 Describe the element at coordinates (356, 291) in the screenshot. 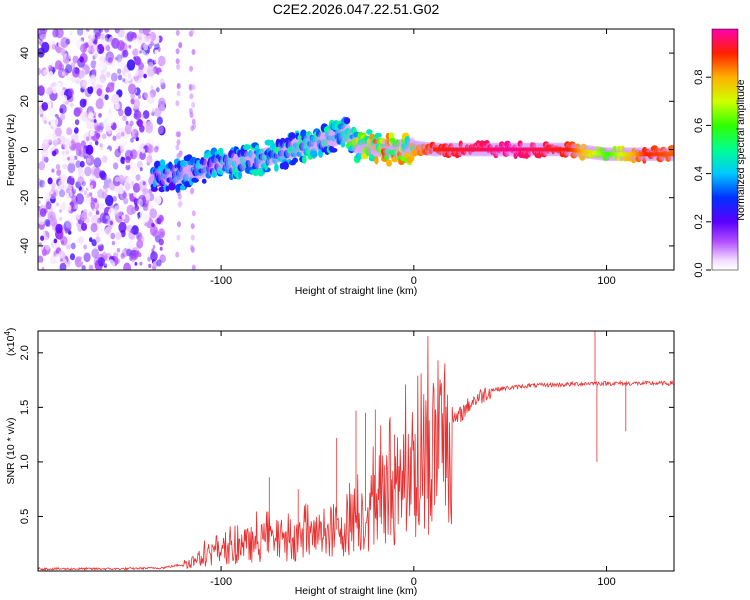

I see `spectrogram-x-label: Height of straight line (km)` at that location.